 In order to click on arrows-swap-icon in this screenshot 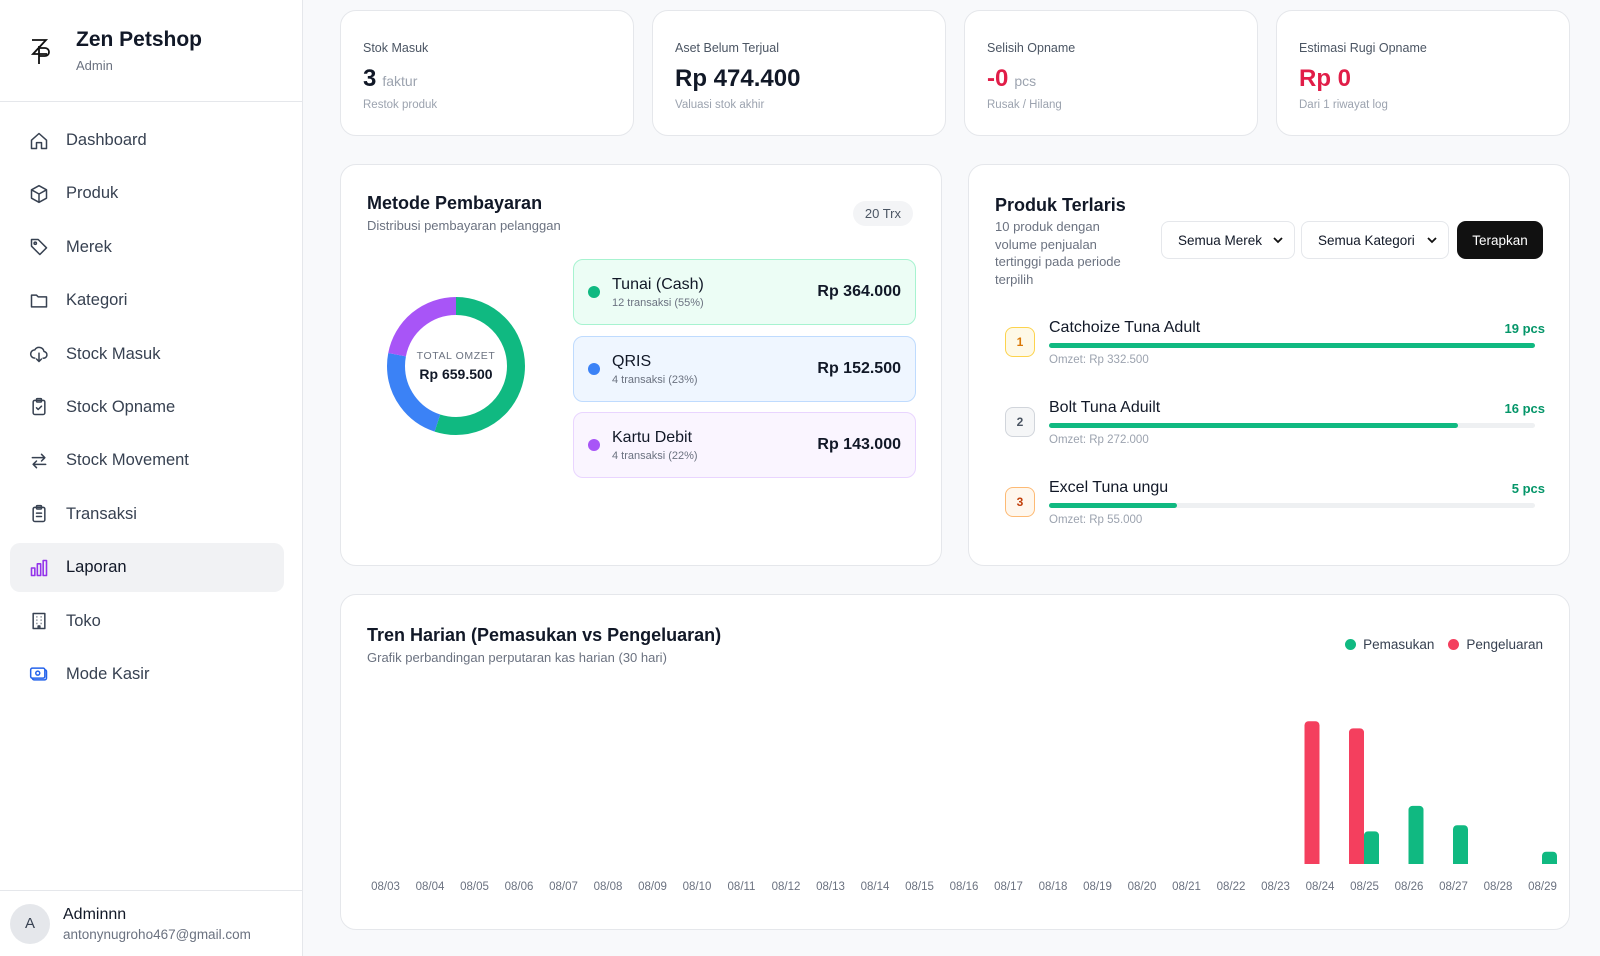, I will do `click(39, 461)`.